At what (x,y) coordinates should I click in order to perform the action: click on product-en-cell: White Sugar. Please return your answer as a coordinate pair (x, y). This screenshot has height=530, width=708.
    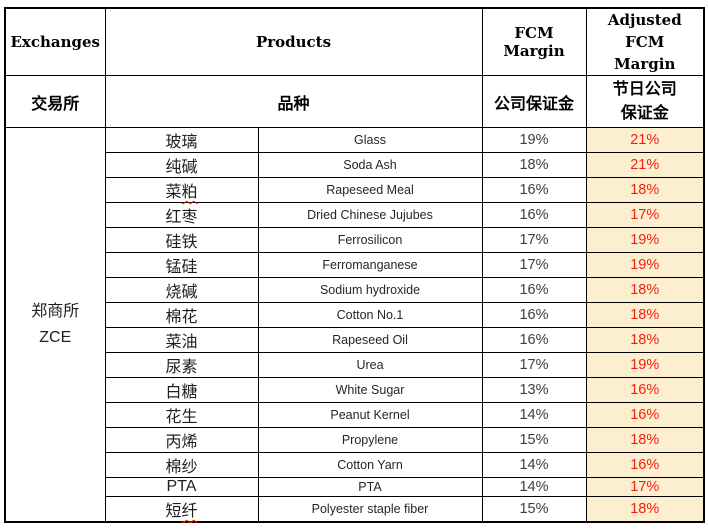
    Looking at the image, I should click on (370, 390).